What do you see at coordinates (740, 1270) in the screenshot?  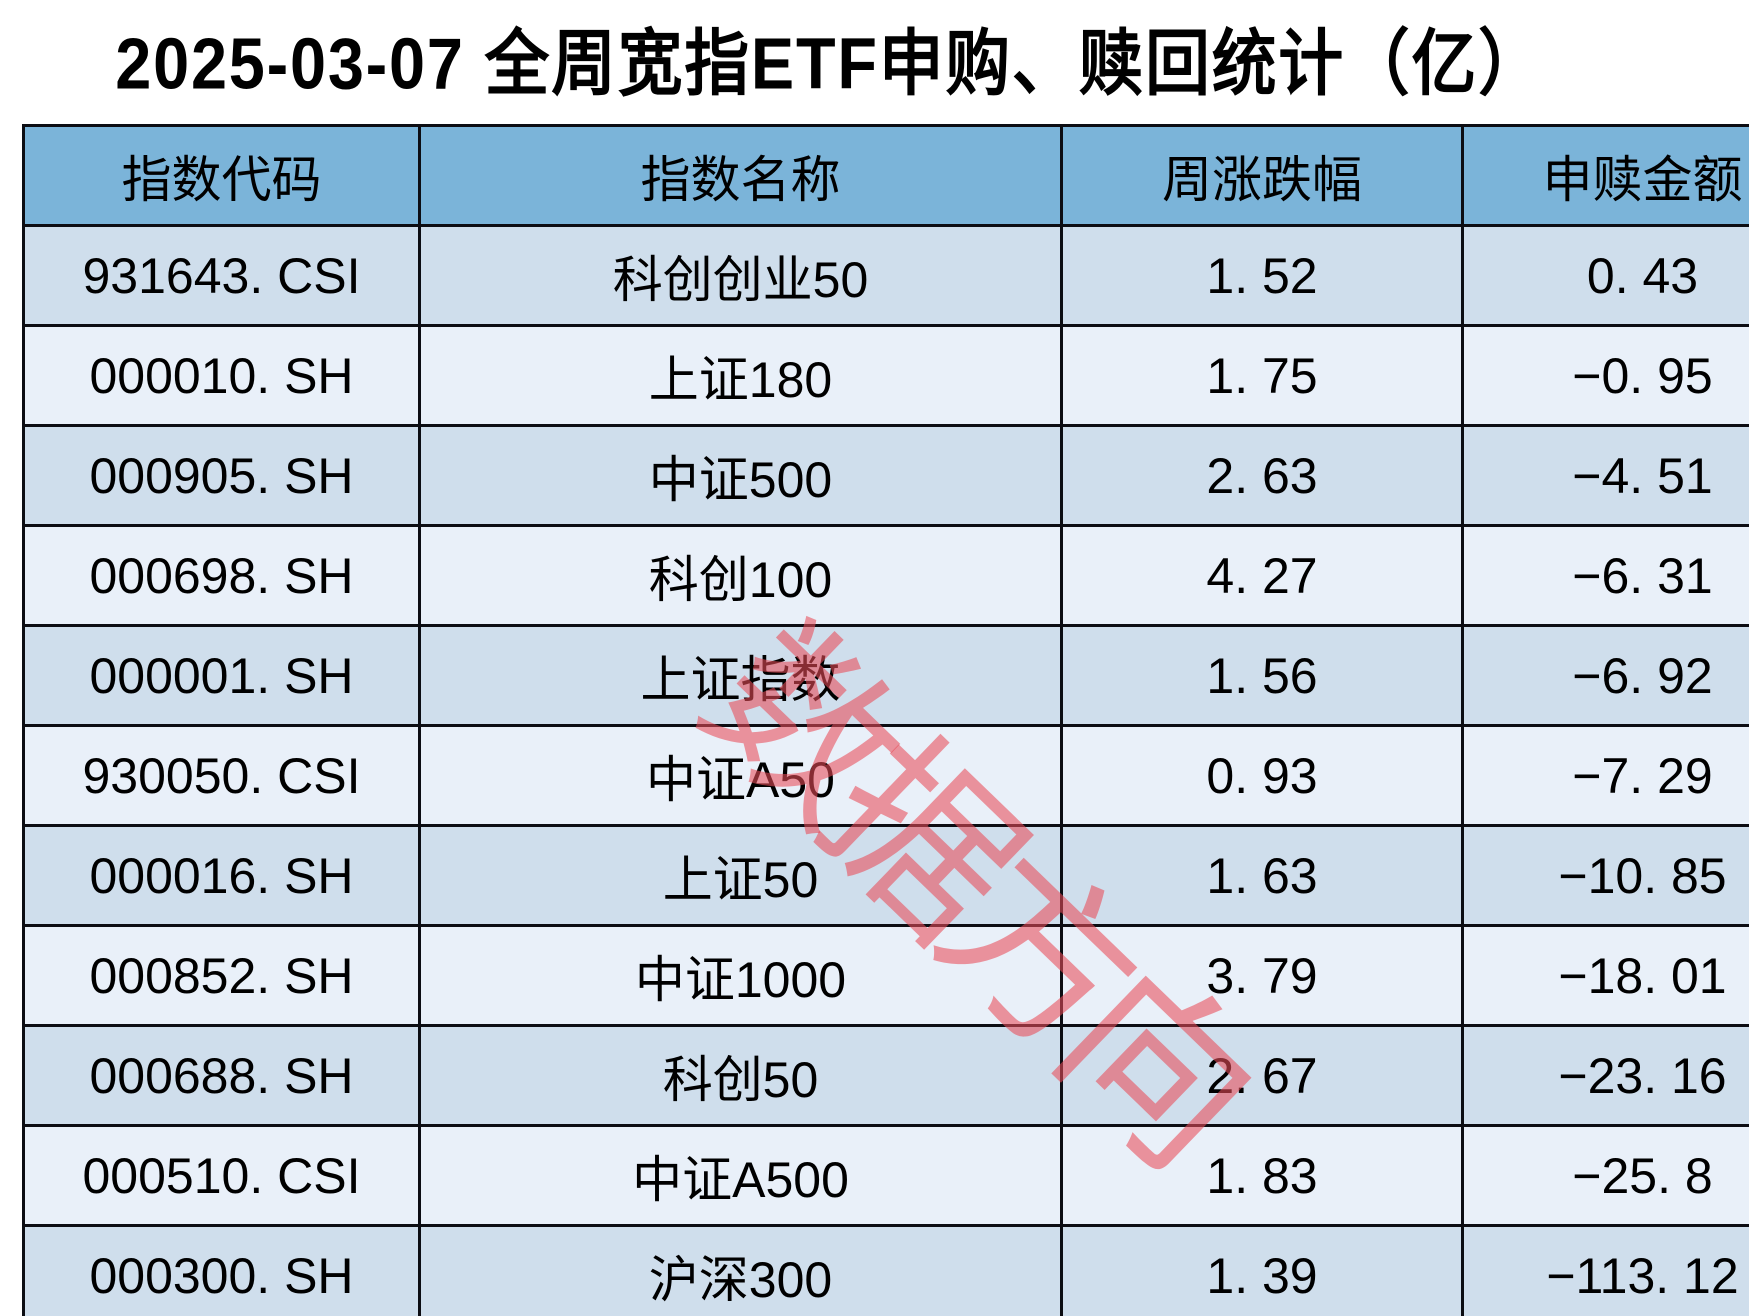 I see `cell-index-name: 沪深300` at bounding box center [740, 1270].